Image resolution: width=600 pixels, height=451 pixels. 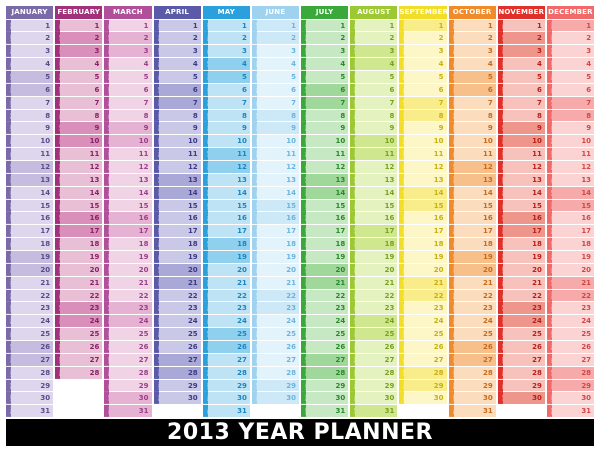 I want to click on day-number: 3, so click(x=392, y=51).